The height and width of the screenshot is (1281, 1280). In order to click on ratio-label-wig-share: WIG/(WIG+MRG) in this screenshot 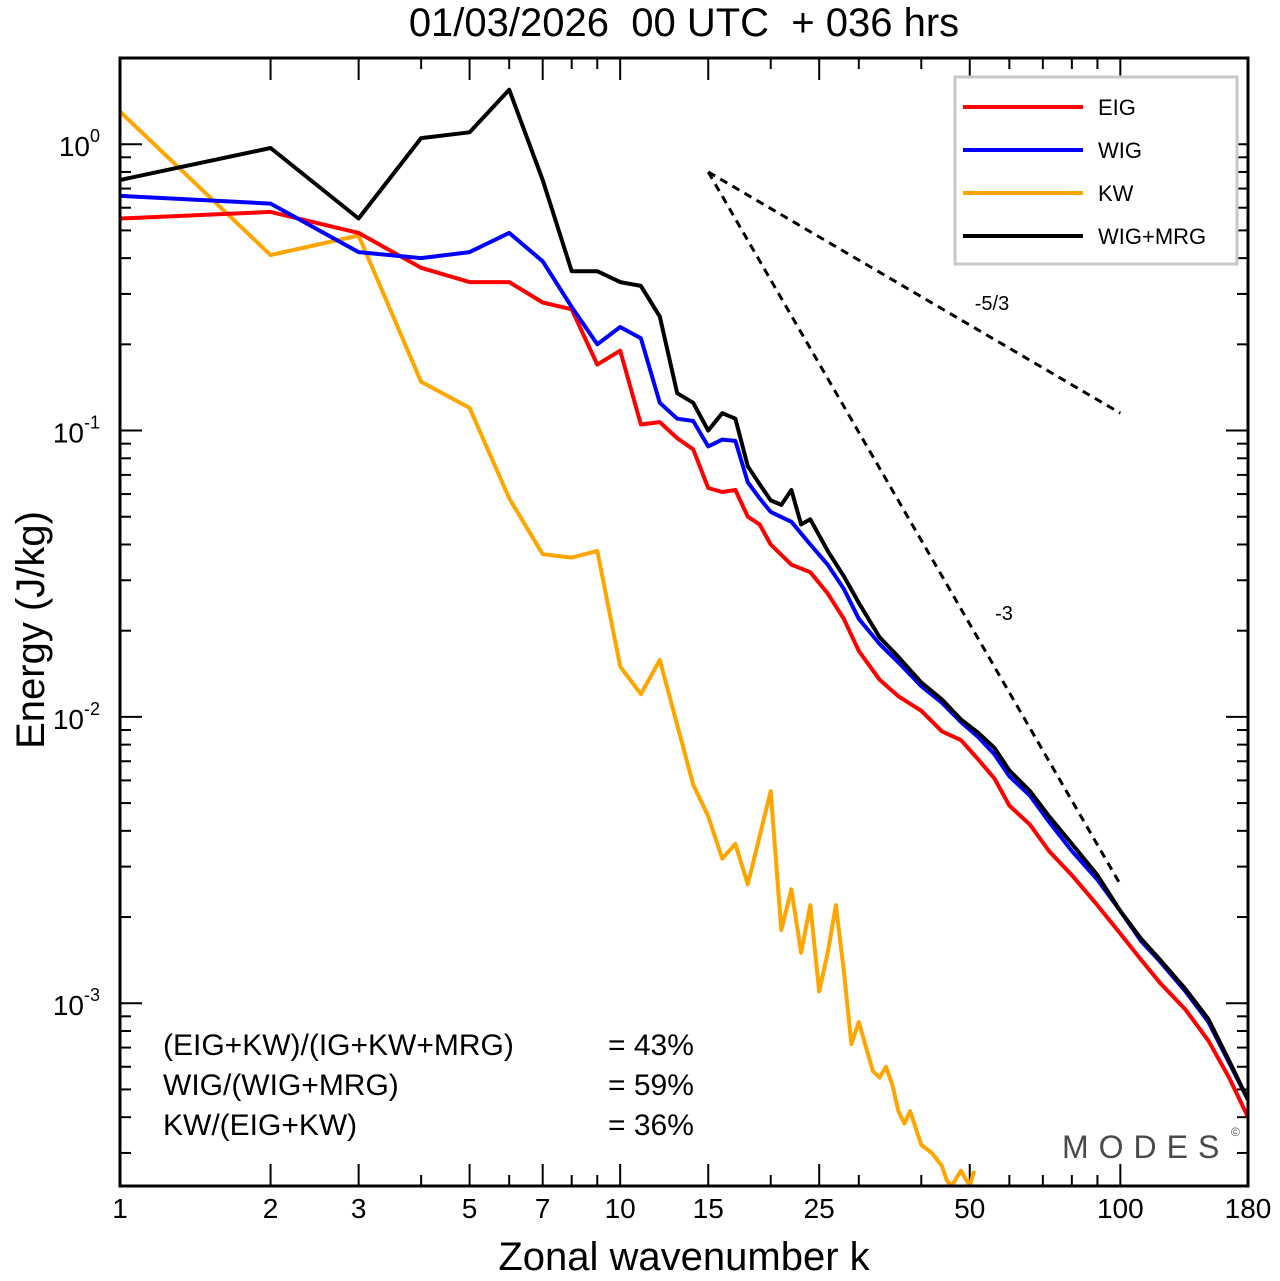, I will do `click(281, 1085)`.